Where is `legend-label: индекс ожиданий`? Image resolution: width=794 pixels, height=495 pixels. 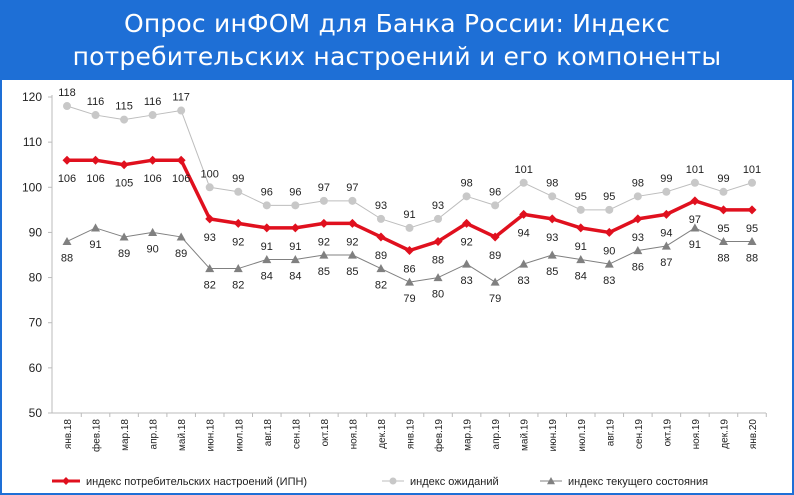
legend-label: индекс ожиданий is located at coordinates (454, 482).